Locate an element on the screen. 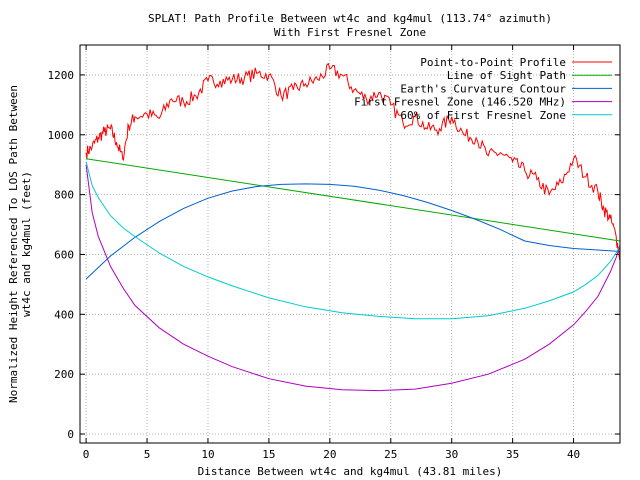 The image size is (640, 480). series-line-line-of-sight-path is located at coordinates (353, 200).